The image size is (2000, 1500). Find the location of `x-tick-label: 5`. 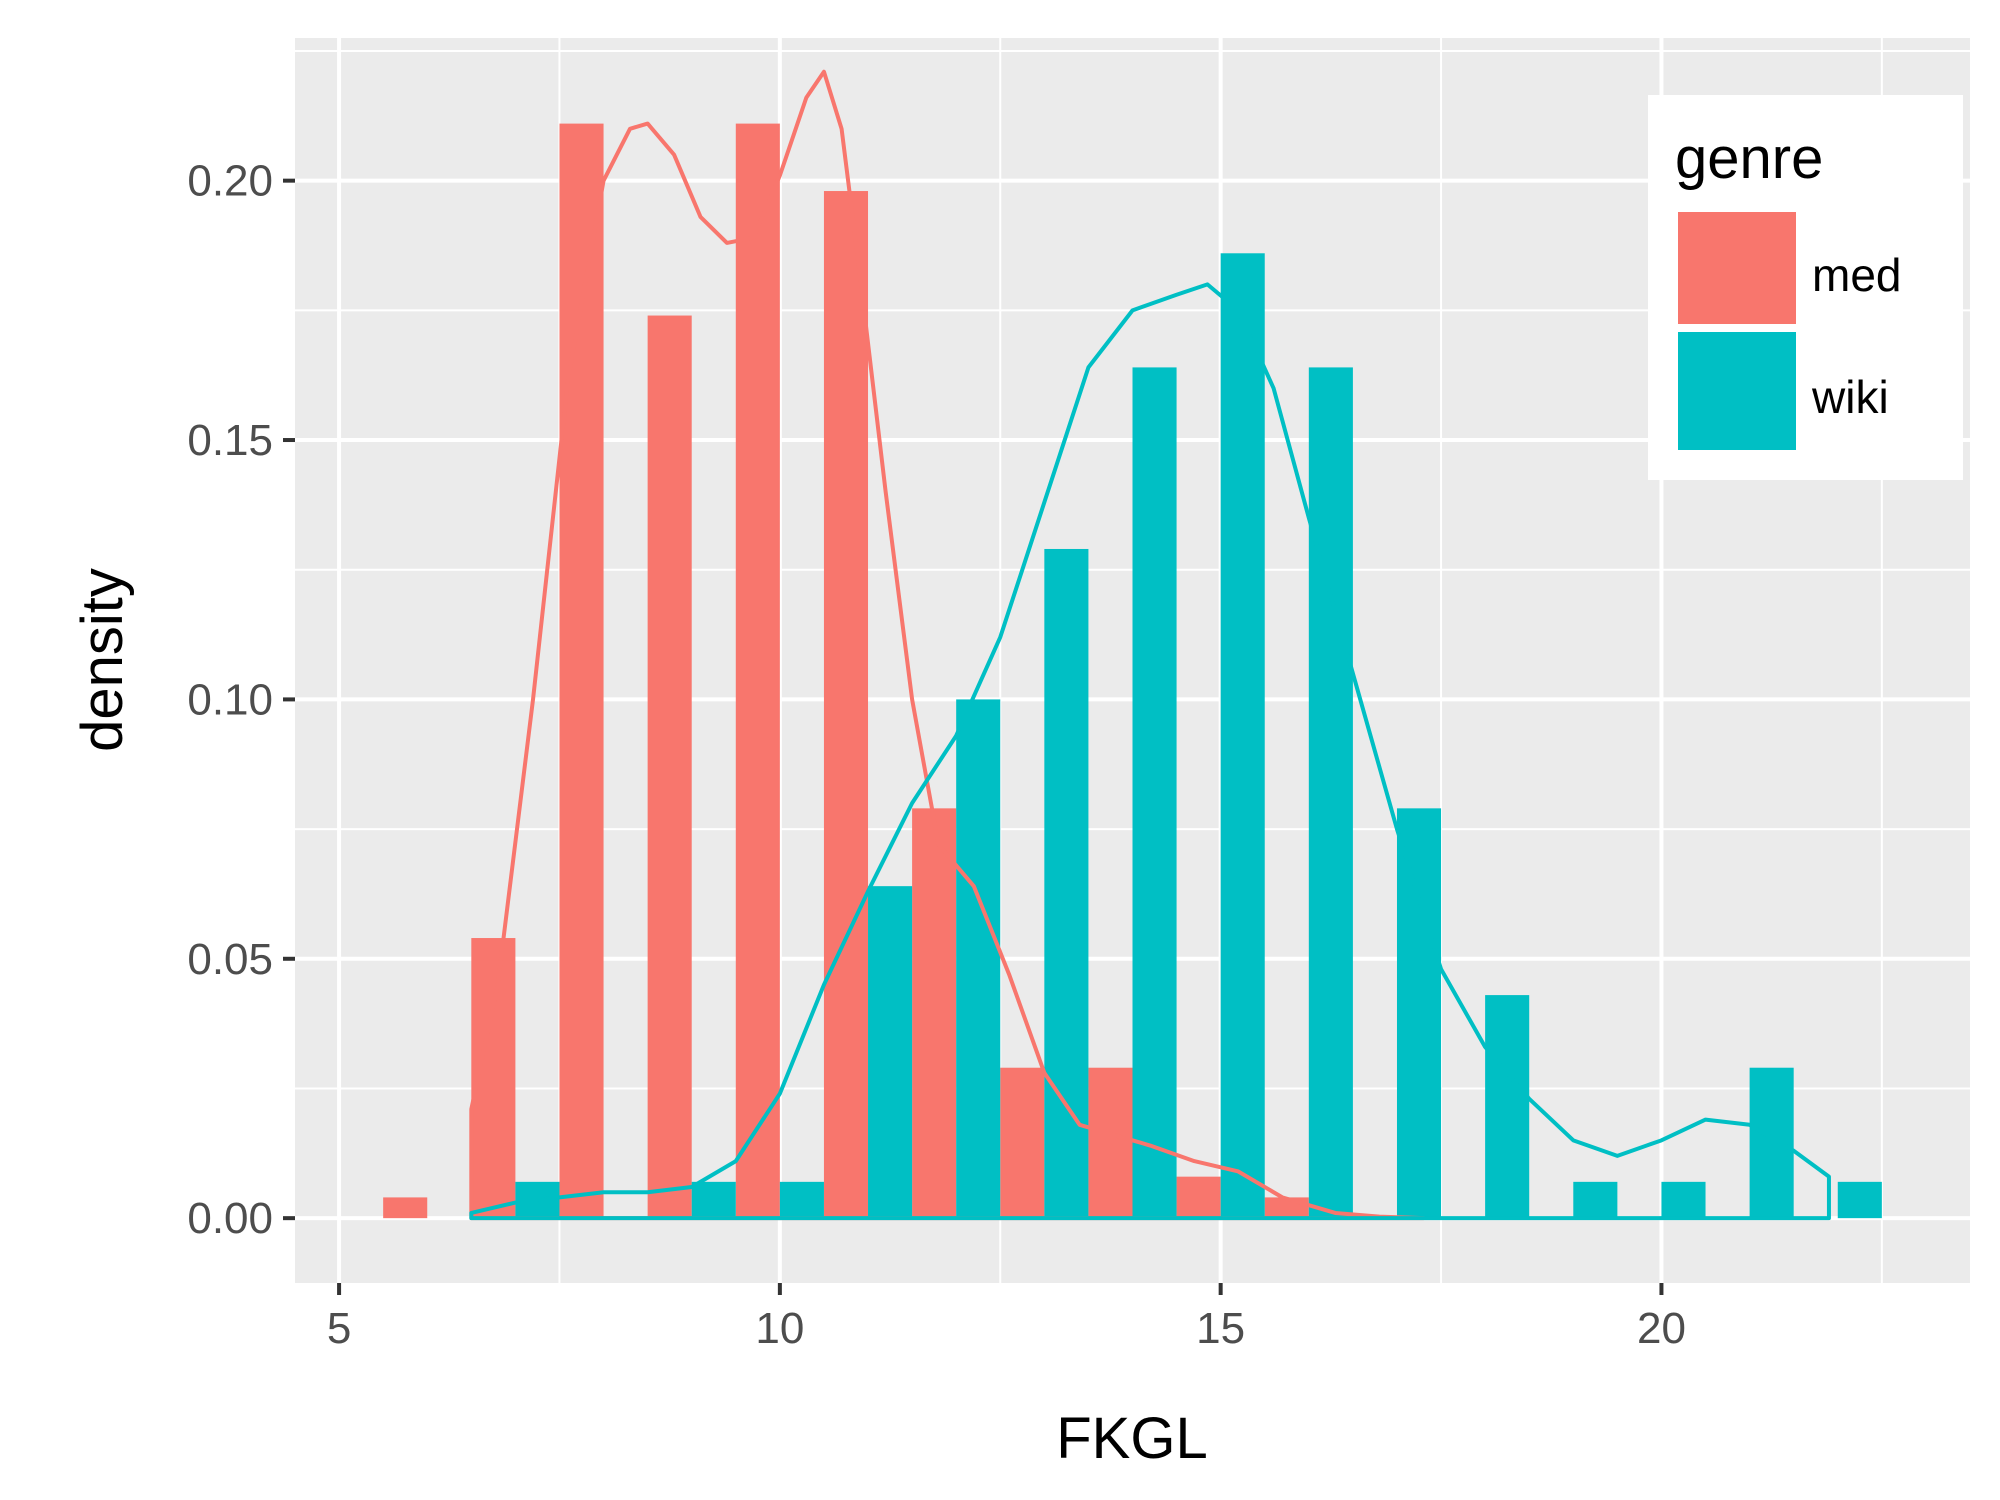

x-tick-label: 5 is located at coordinates (339, 1328).